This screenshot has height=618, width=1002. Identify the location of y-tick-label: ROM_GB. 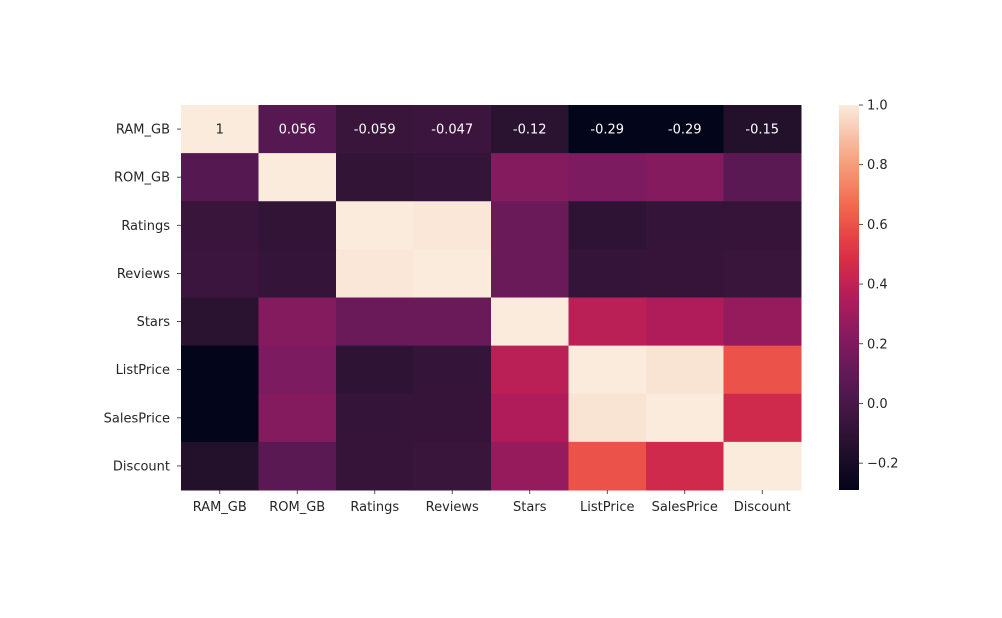
(142, 178).